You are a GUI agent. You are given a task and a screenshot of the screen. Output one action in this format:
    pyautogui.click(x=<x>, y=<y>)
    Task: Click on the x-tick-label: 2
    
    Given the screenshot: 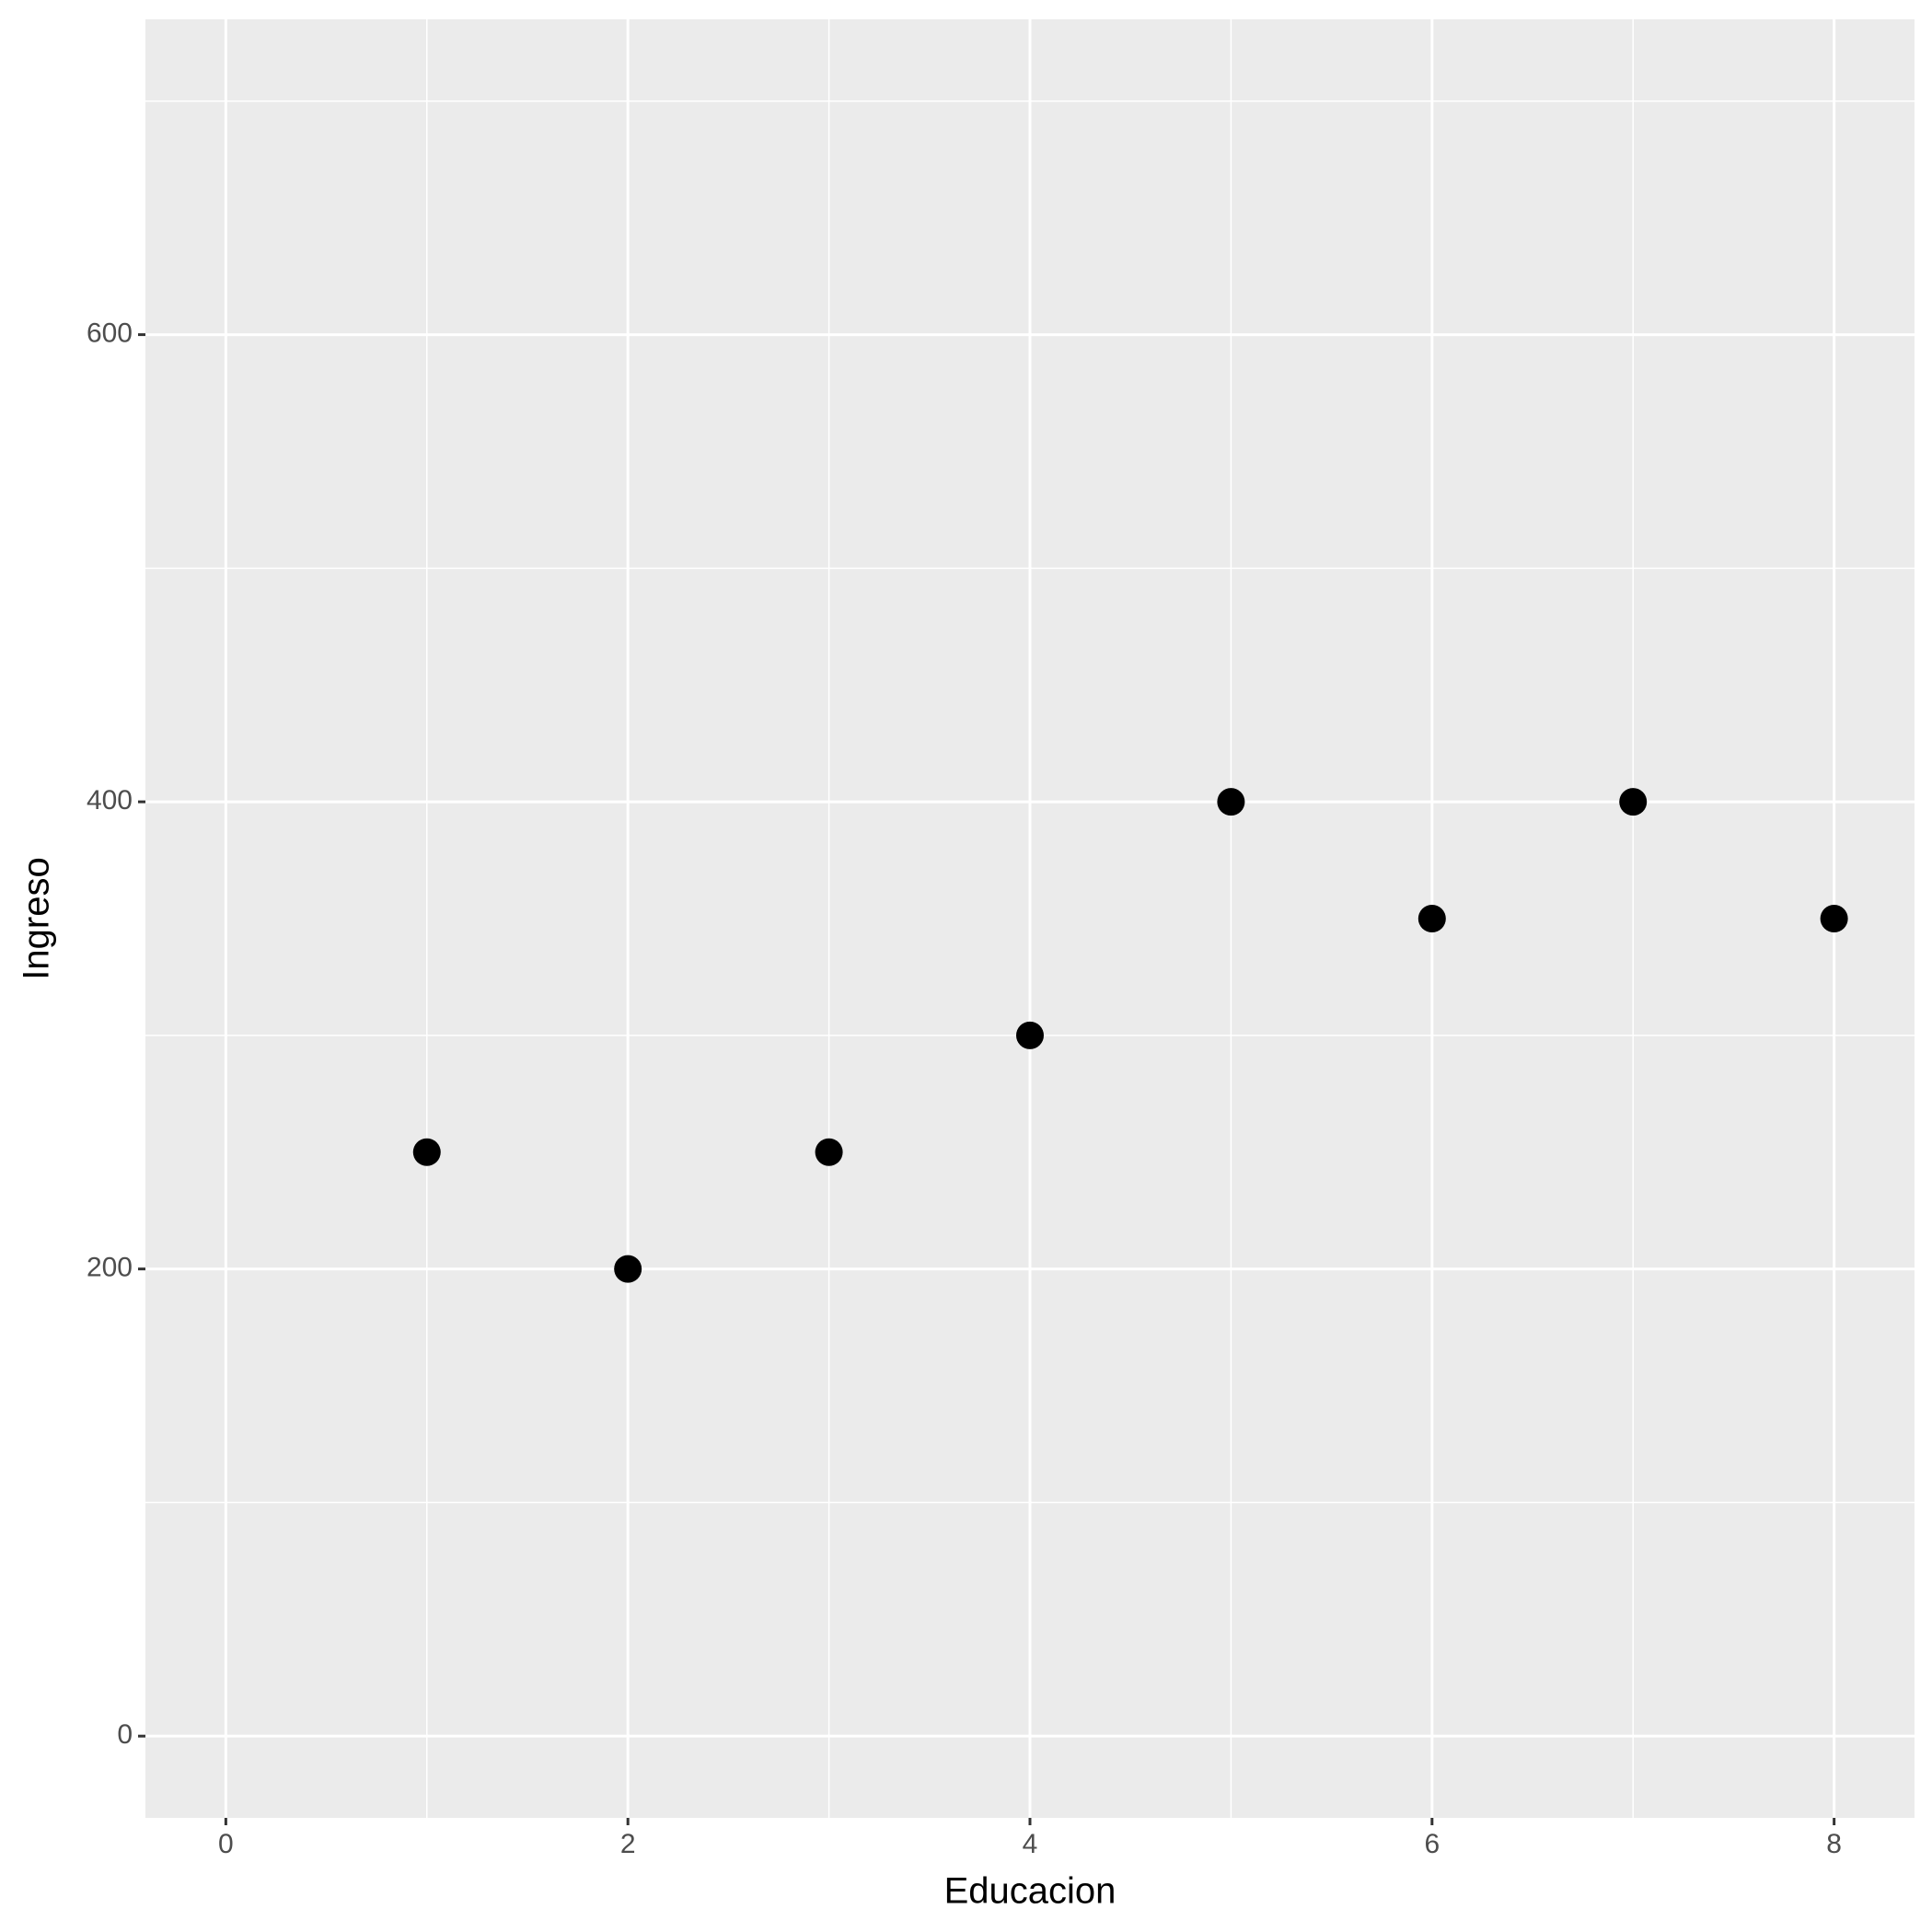 What is the action you would take?
    pyautogui.click(x=628, y=1844)
    